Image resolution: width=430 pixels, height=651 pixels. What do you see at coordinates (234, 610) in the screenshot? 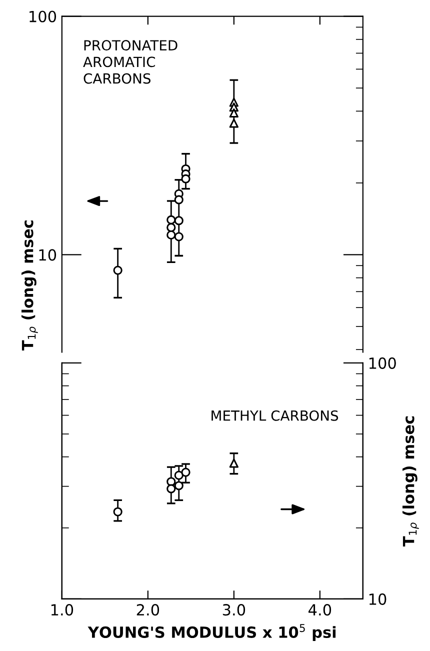
I see `x-tick-label: 3.0` at bounding box center [234, 610].